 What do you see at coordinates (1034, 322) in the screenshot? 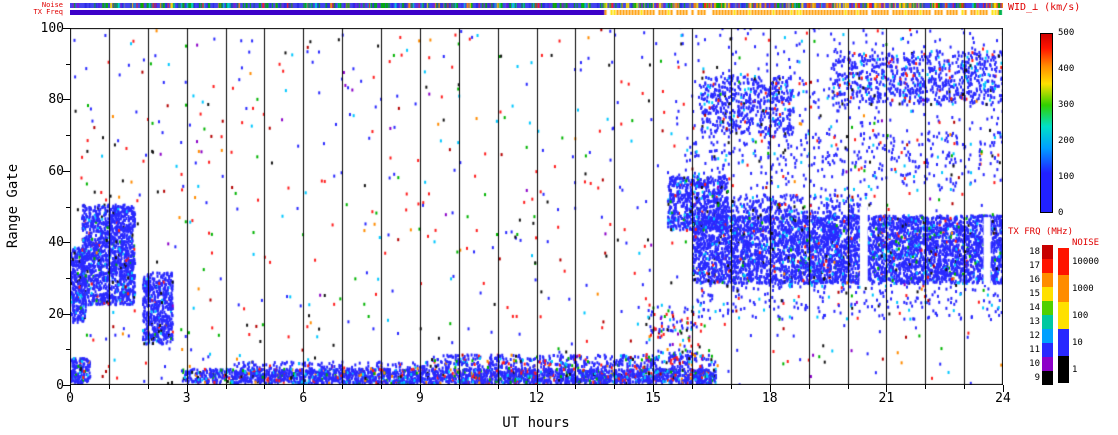
I see `txfrq-tick-label: 13` at bounding box center [1034, 322].